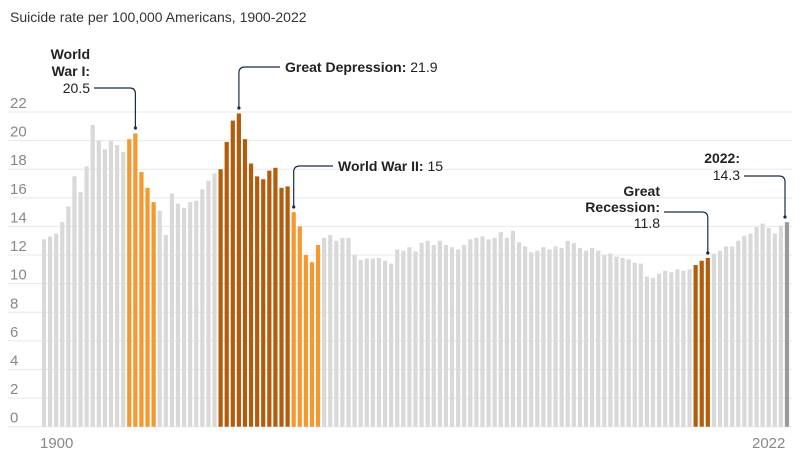 This screenshot has height=461, width=811. I want to click on bar-1921, so click(171, 310).